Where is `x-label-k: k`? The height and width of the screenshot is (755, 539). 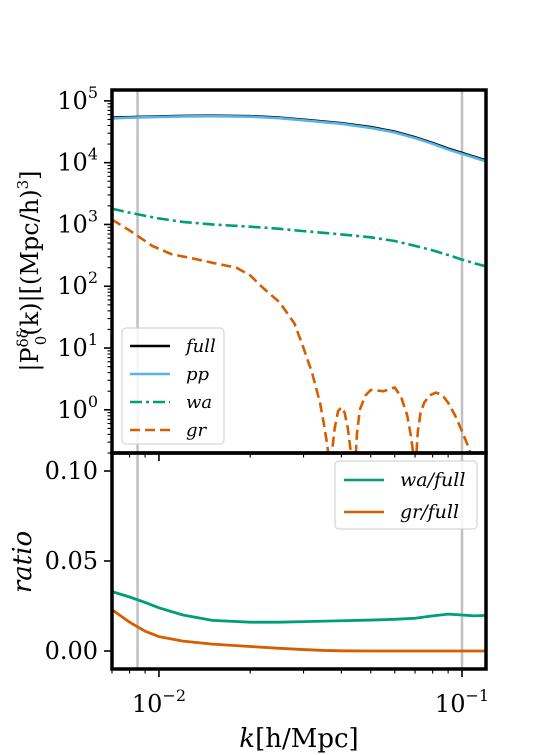 x-label-k: k is located at coordinates (247, 739).